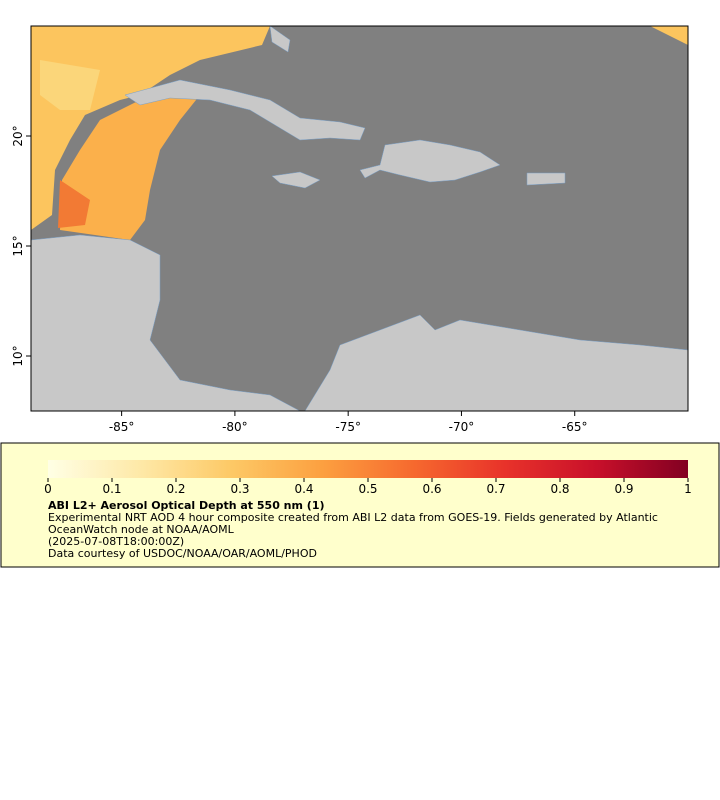 This screenshot has height=800, width=720. Describe the element at coordinates (116, 541) in the screenshot. I see `legend-time: (2025-07-08T18:00:00Z)` at that location.